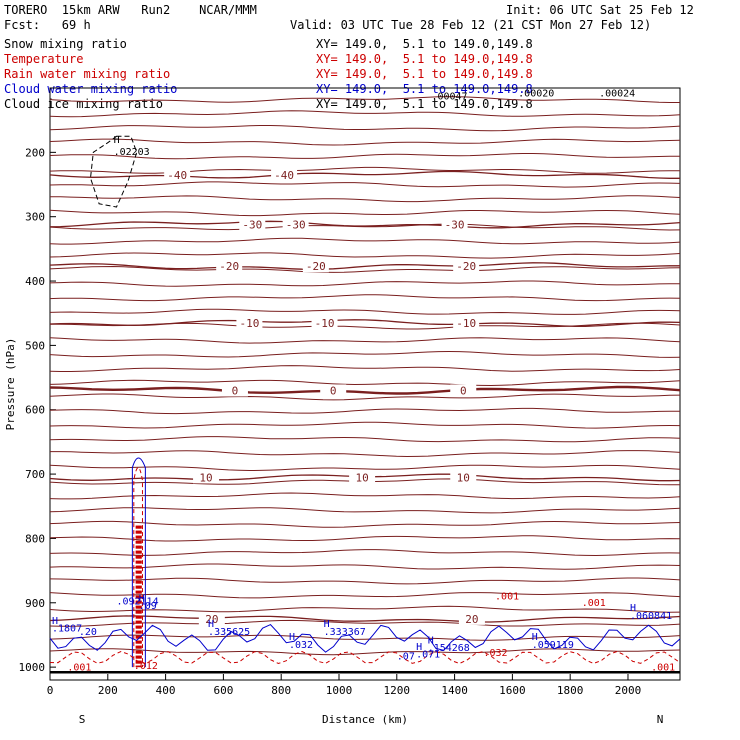 The width and height of the screenshot is (740, 740). What do you see at coordinates (495, 653) in the screenshot?
I see `rain-label: .032` at bounding box center [495, 653].